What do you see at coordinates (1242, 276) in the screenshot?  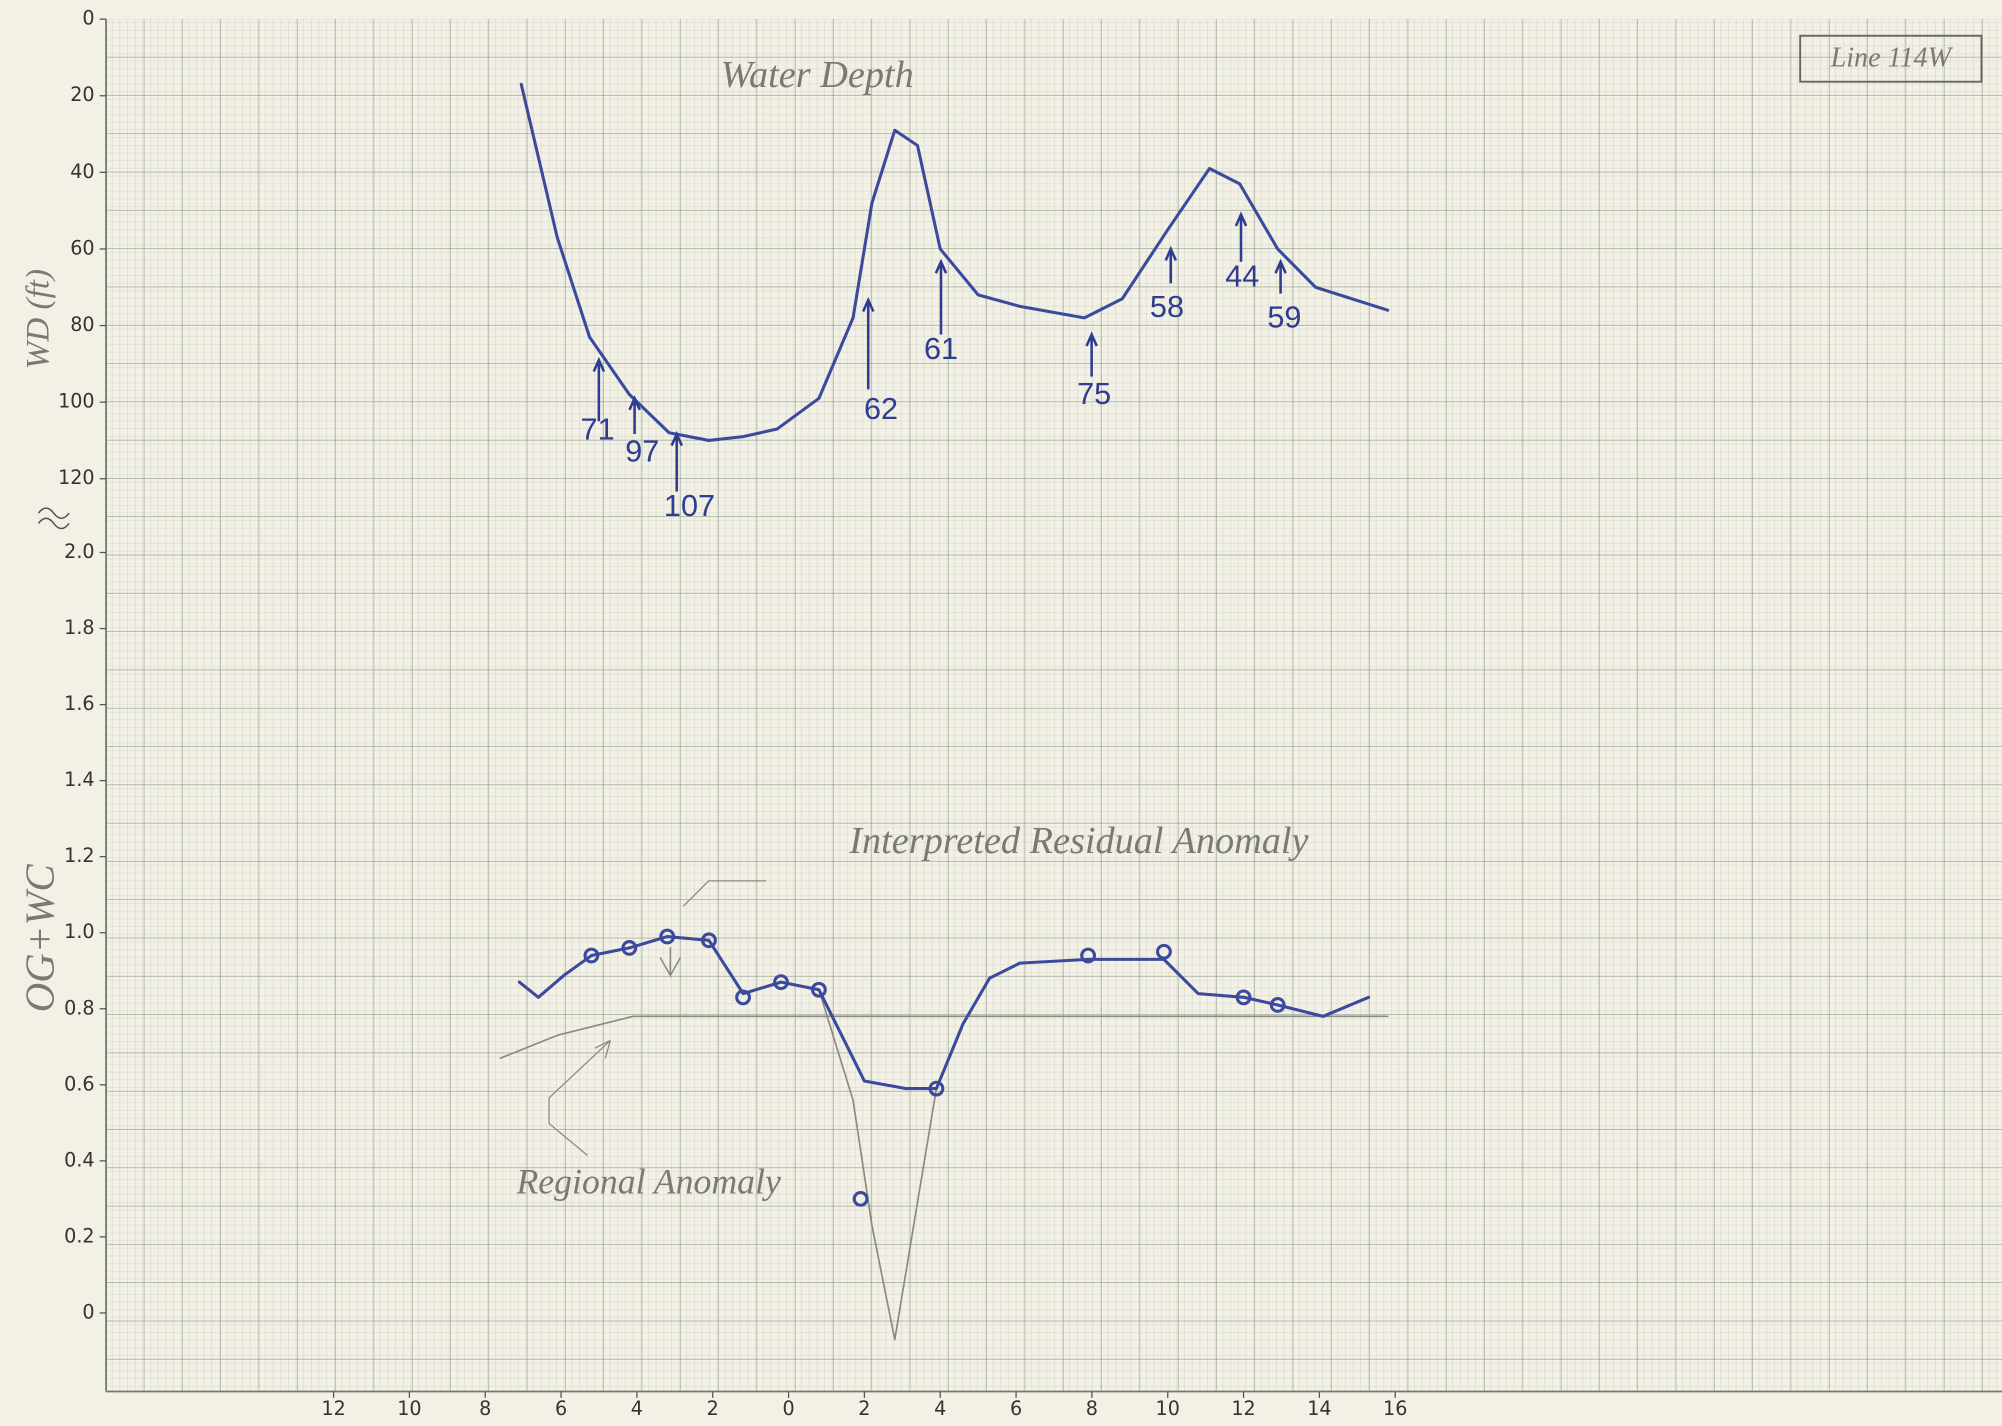 I see `depth-annotation: 44` at bounding box center [1242, 276].